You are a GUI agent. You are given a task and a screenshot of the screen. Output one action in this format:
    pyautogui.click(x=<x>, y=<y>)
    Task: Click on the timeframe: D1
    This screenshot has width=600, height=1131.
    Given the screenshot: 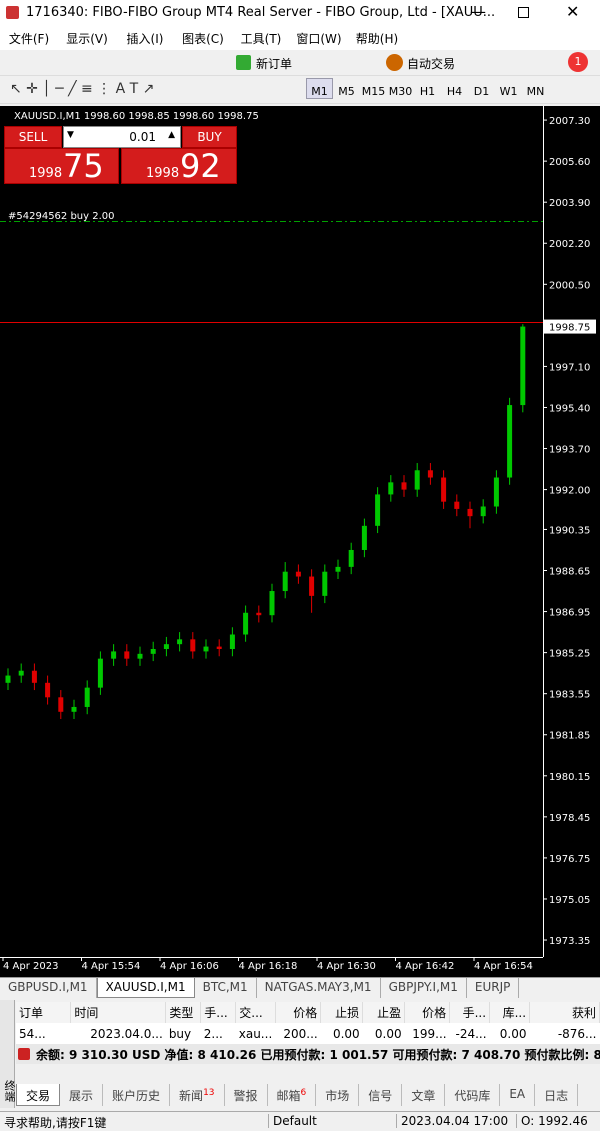 What is the action you would take?
    pyautogui.click(x=481, y=91)
    